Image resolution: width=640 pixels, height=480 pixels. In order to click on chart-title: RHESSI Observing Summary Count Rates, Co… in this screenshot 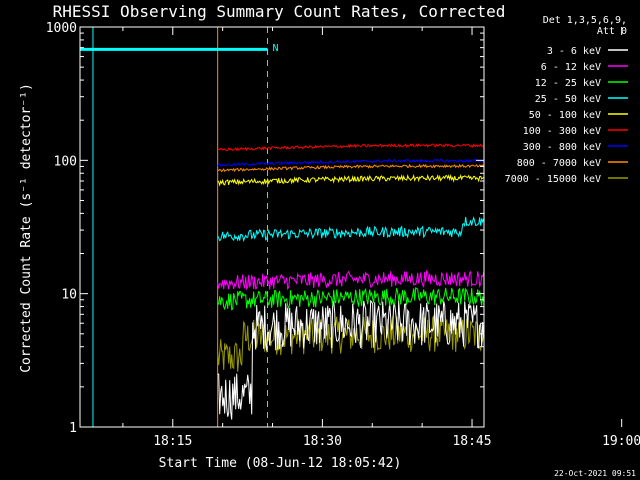, I will do `click(279, 11)`.